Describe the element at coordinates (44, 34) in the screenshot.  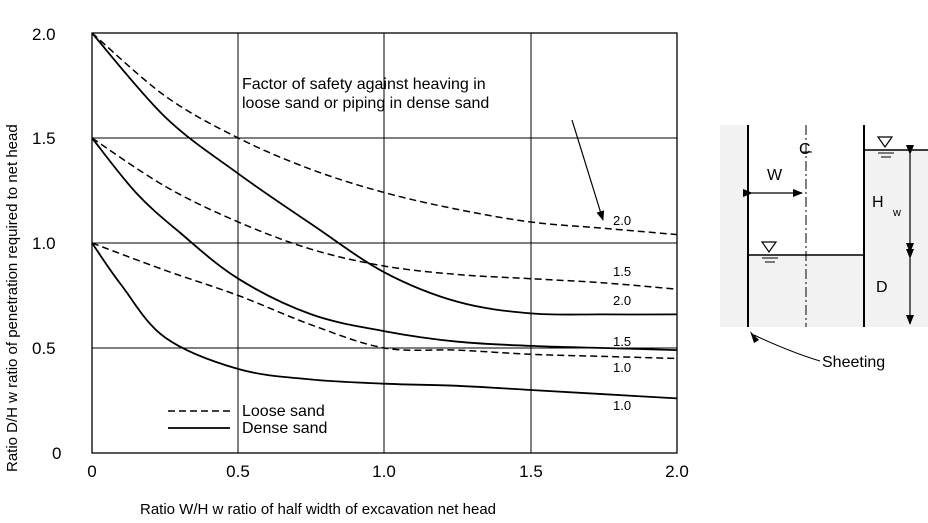
I see `y-tick-label: 2.0` at that location.